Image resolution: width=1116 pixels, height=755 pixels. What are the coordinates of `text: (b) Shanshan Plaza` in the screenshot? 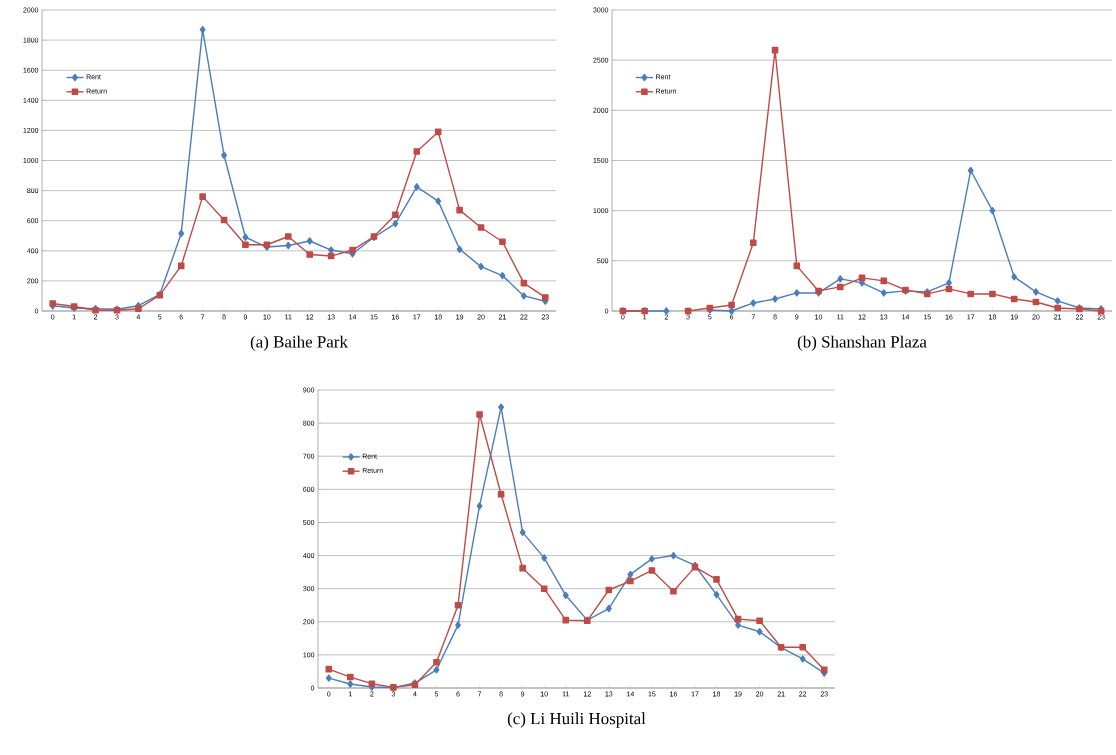 It's located at (862, 343).